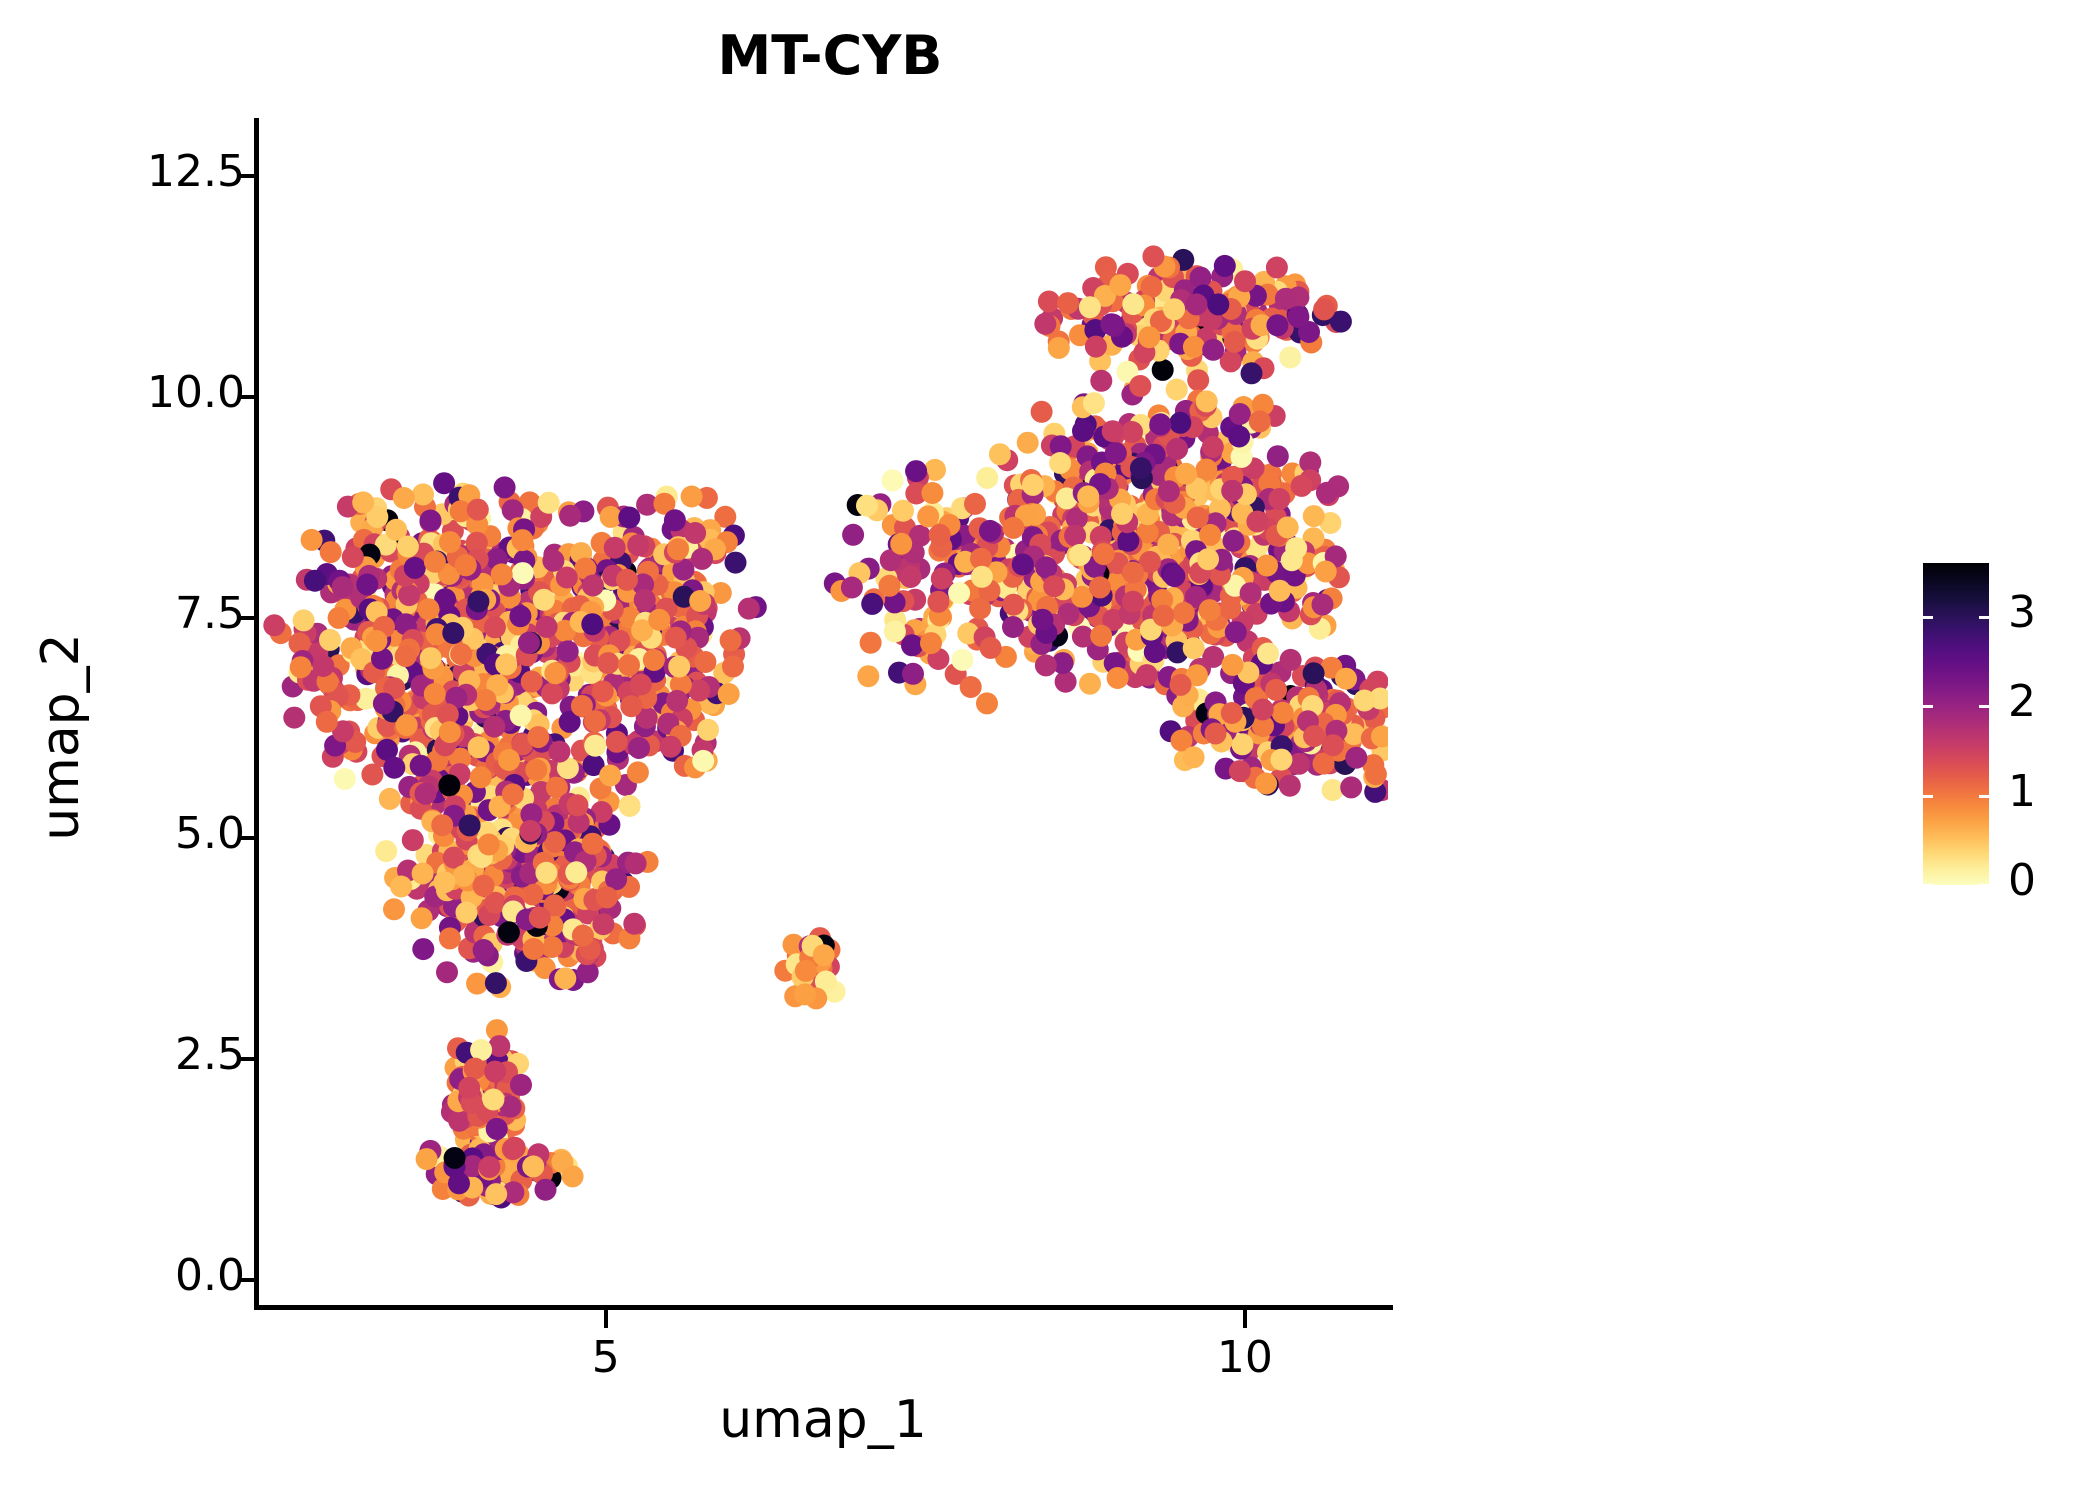 This screenshot has width=2100, height=1500. What do you see at coordinates (830, 55) in the screenshot?
I see `page-title: MT-CYB` at bounding box center [830, 55].